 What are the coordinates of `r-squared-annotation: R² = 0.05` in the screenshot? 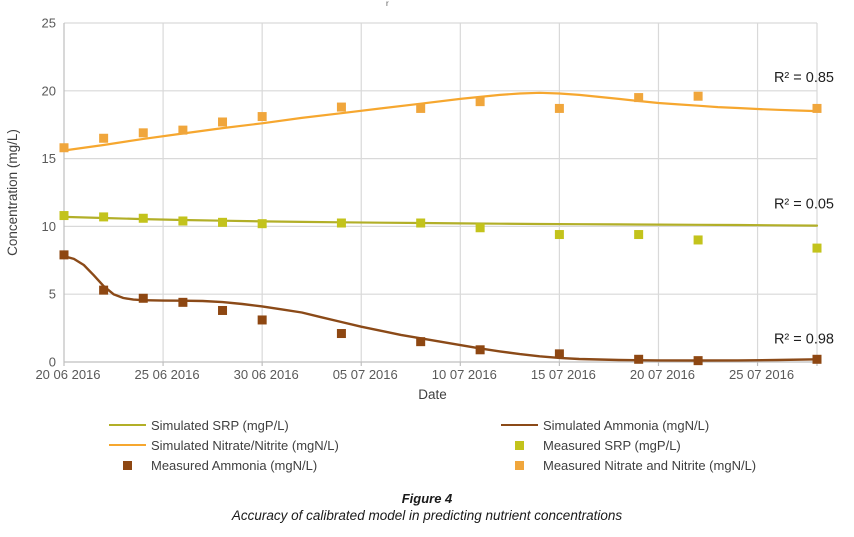 It's located at (804, 204).